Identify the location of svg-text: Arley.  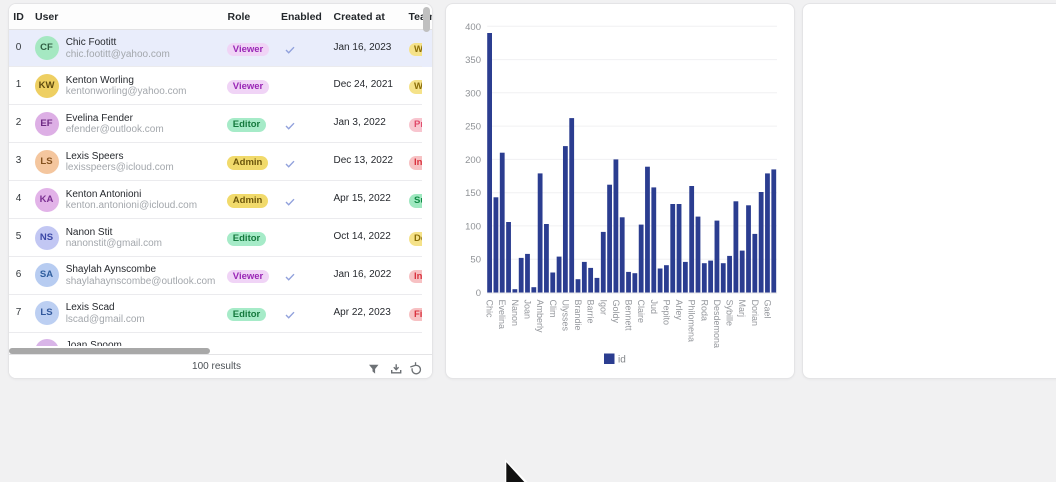
(679, 310).